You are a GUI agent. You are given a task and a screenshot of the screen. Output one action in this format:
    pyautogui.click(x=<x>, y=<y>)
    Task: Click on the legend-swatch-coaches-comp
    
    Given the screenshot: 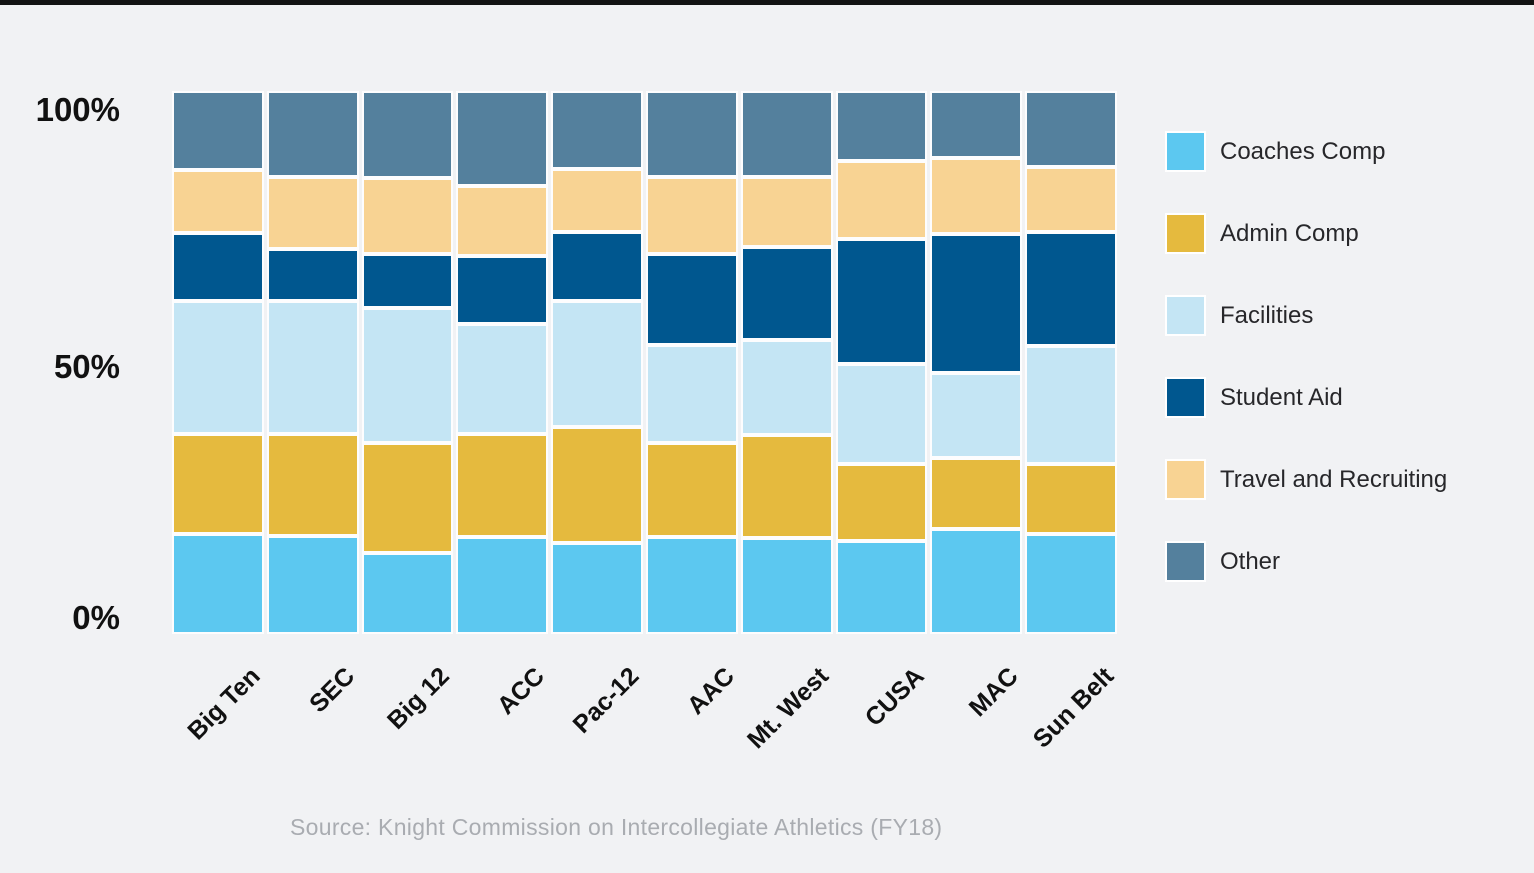 What is the action you would take?
    pyautogui.click(x=1185, y=151)
    